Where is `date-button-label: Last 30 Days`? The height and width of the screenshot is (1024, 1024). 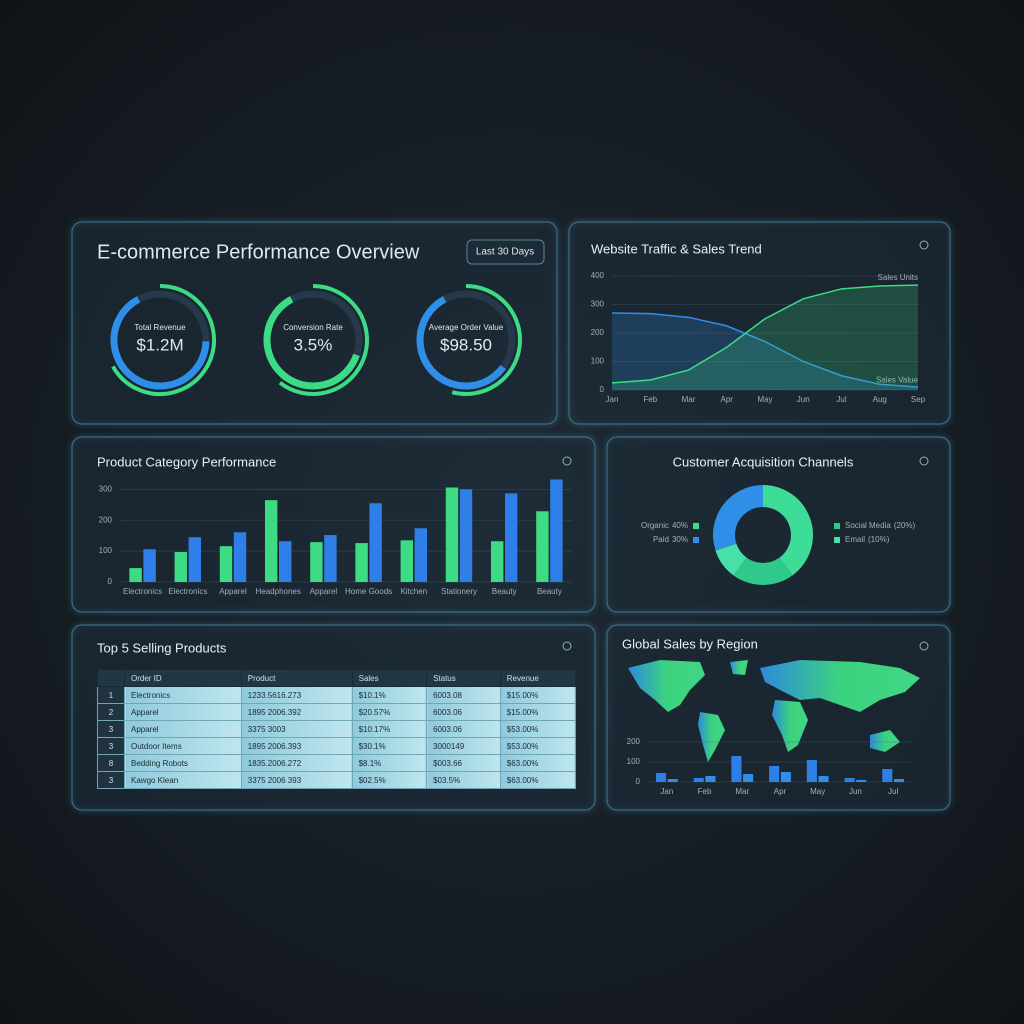 date-button-label: Last 30 Days is located at coordinates (505, 252).